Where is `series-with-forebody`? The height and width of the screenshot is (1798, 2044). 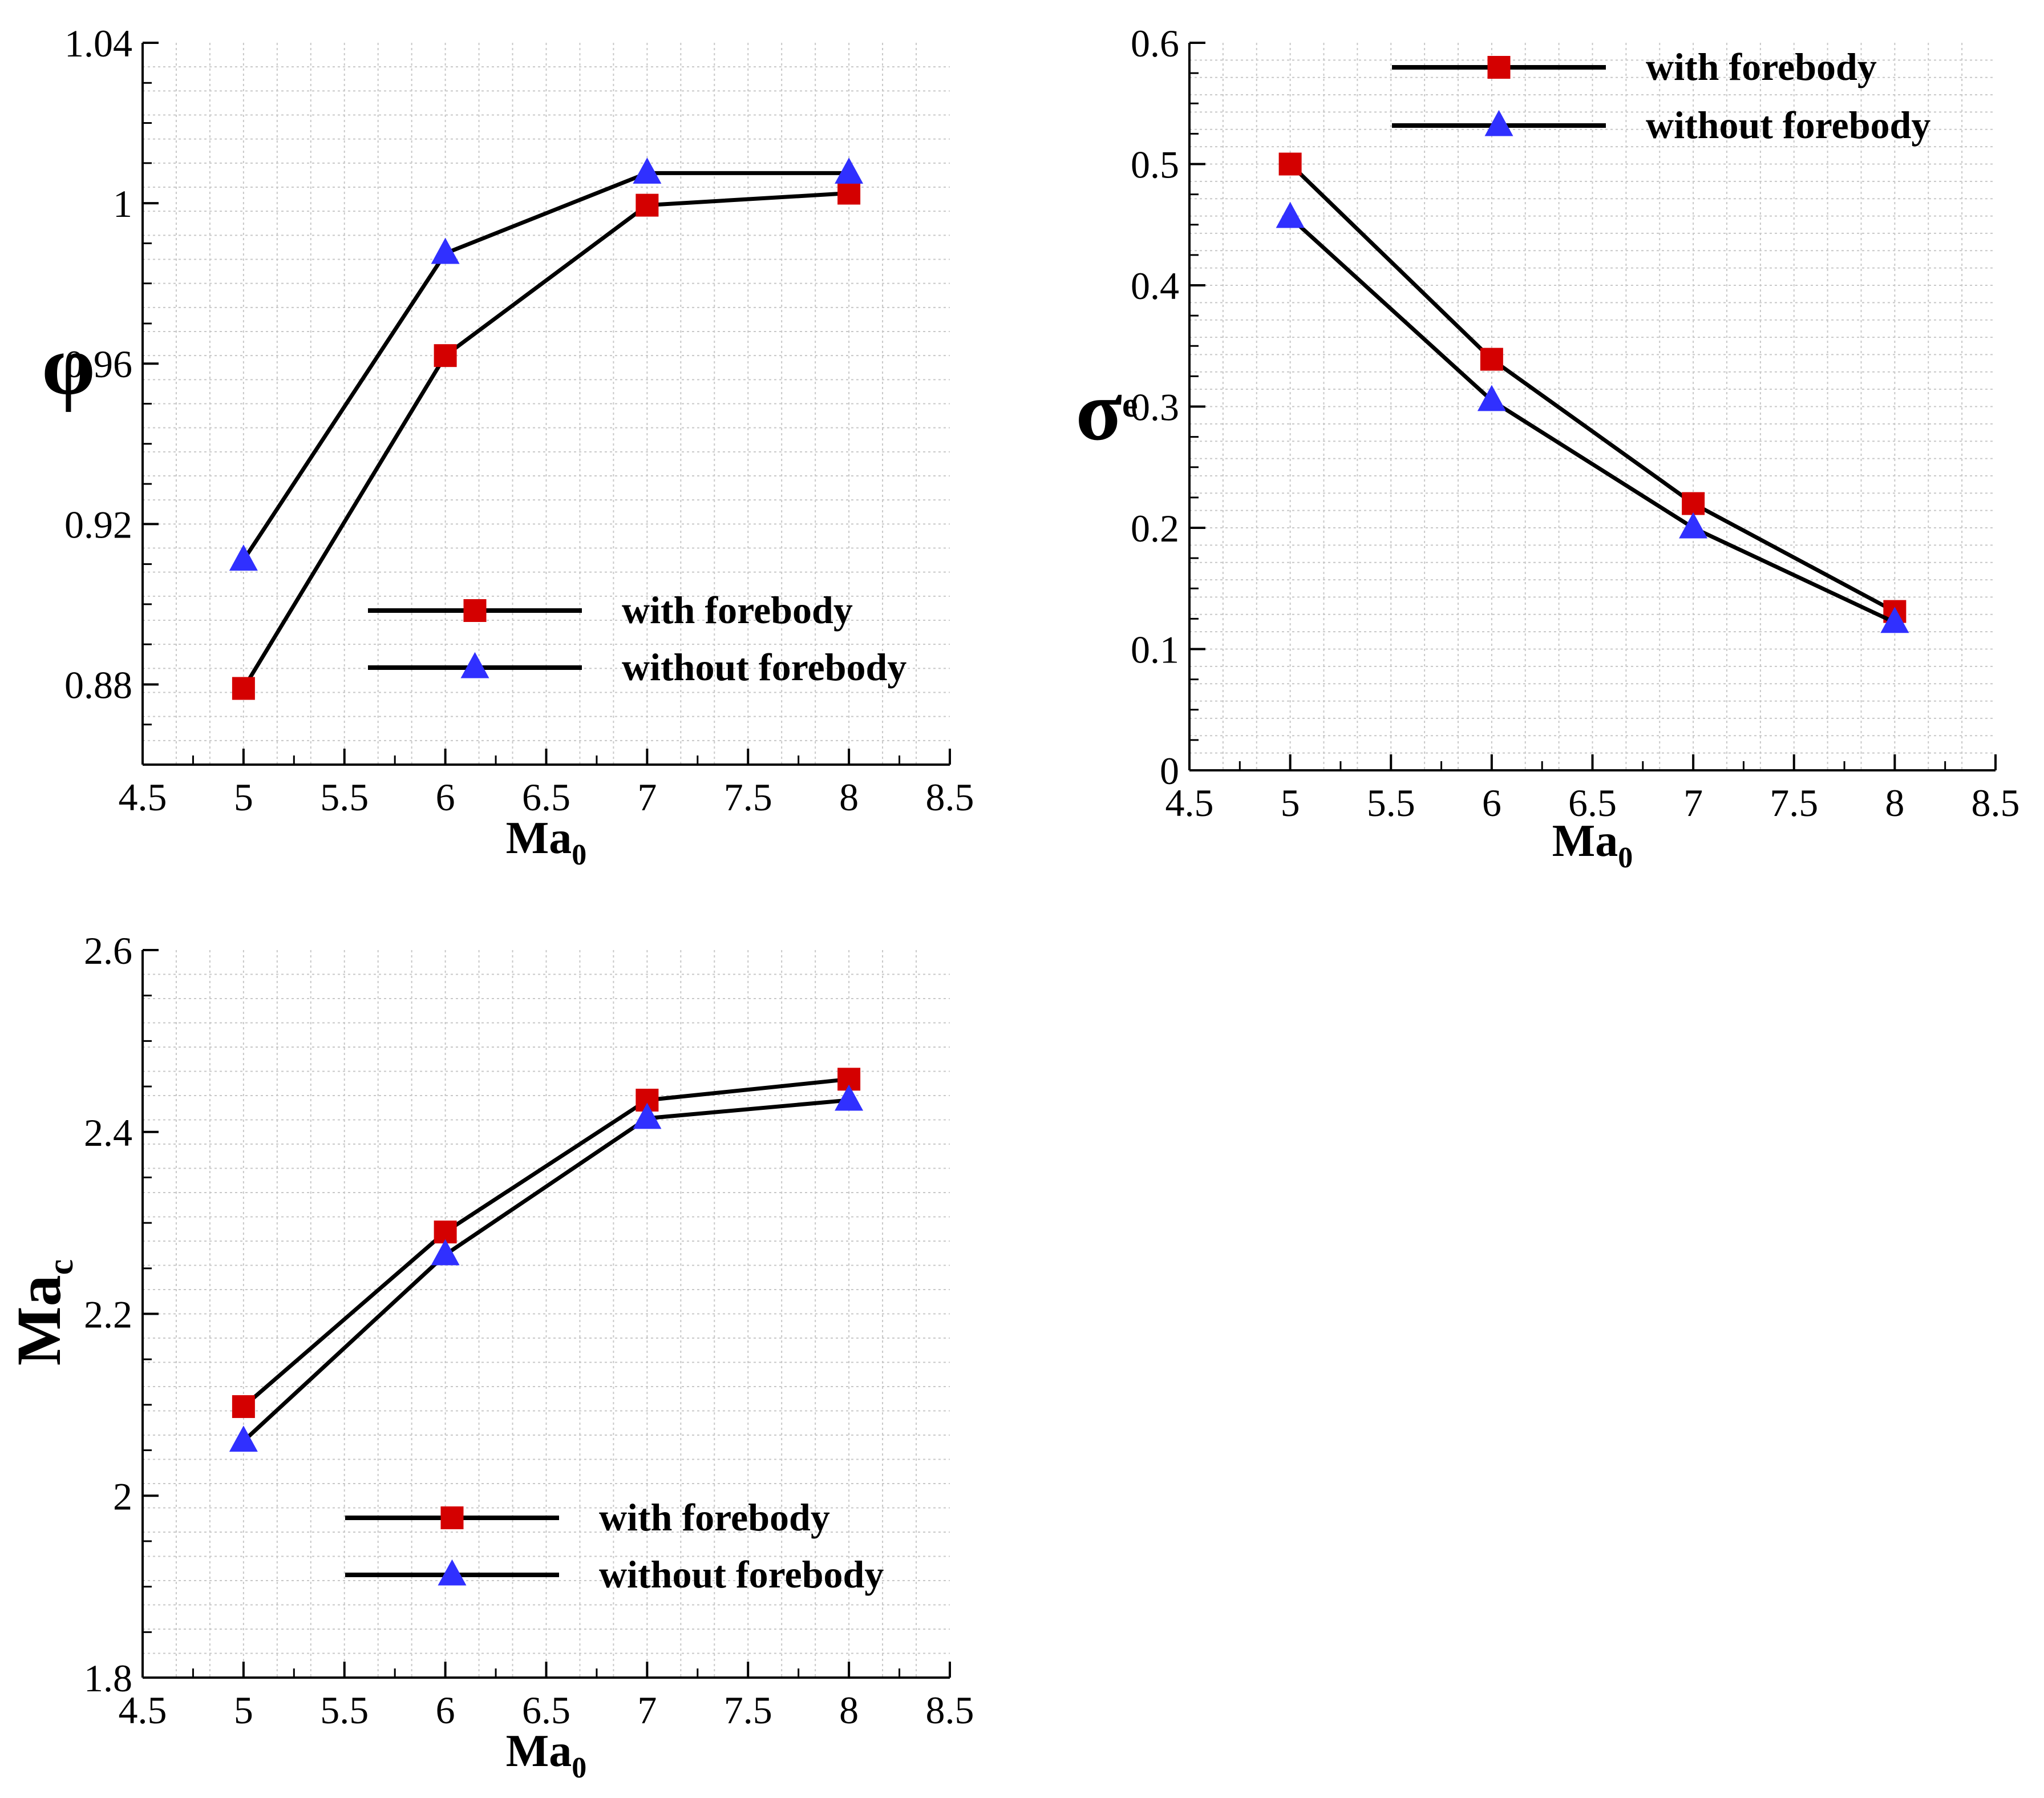
series-with-forebody is located at coordinates (546, 440).